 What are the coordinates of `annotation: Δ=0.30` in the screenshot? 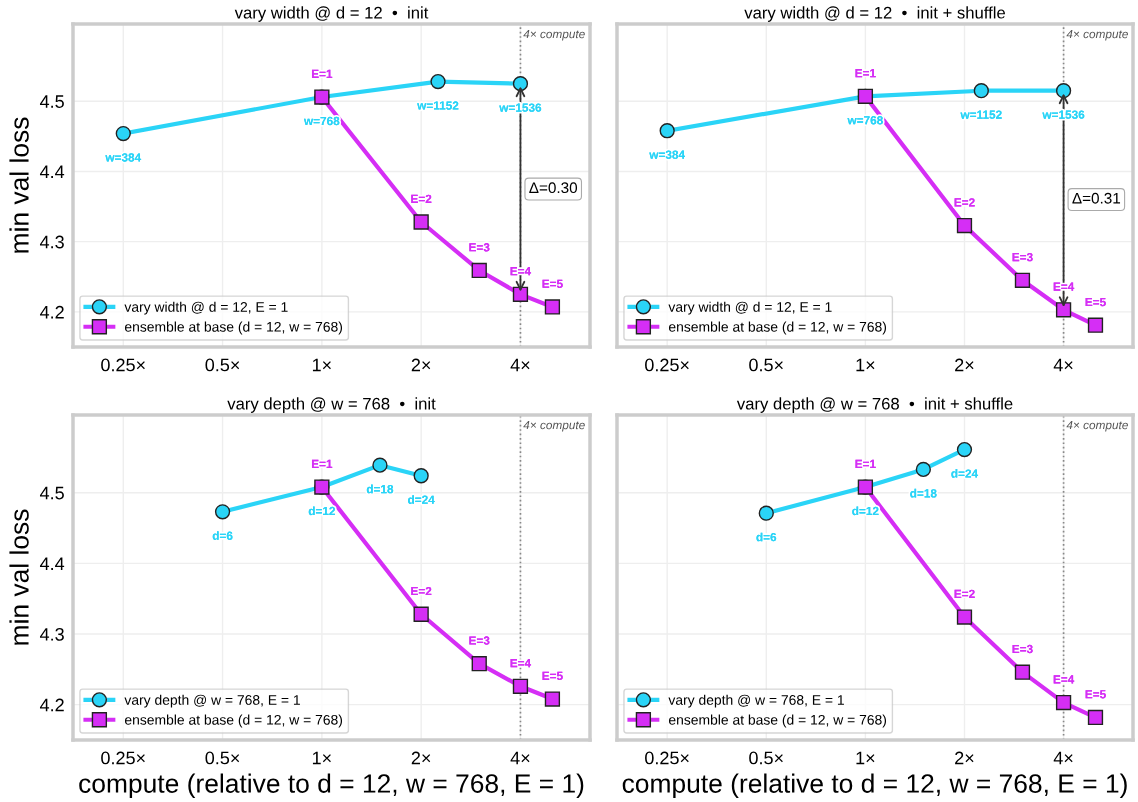 It's located at (553, 188).